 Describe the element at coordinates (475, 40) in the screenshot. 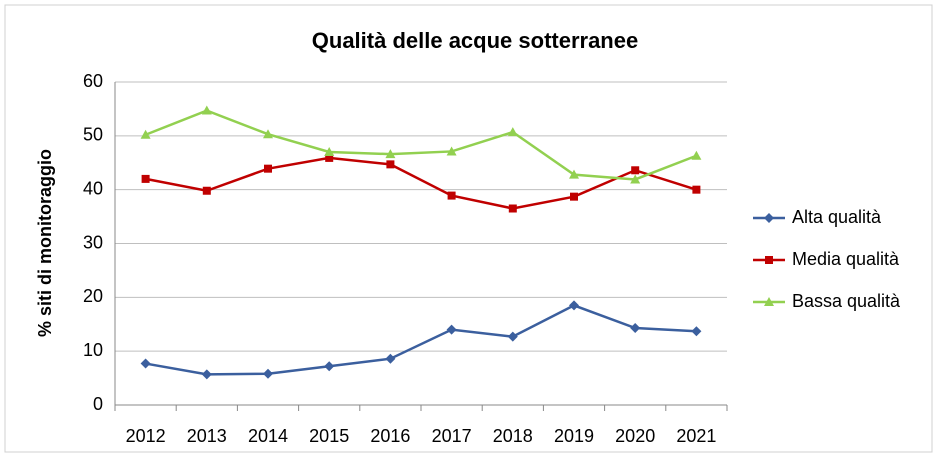

I see `chart-title: Qualità delle acque sotterranee` at that location.